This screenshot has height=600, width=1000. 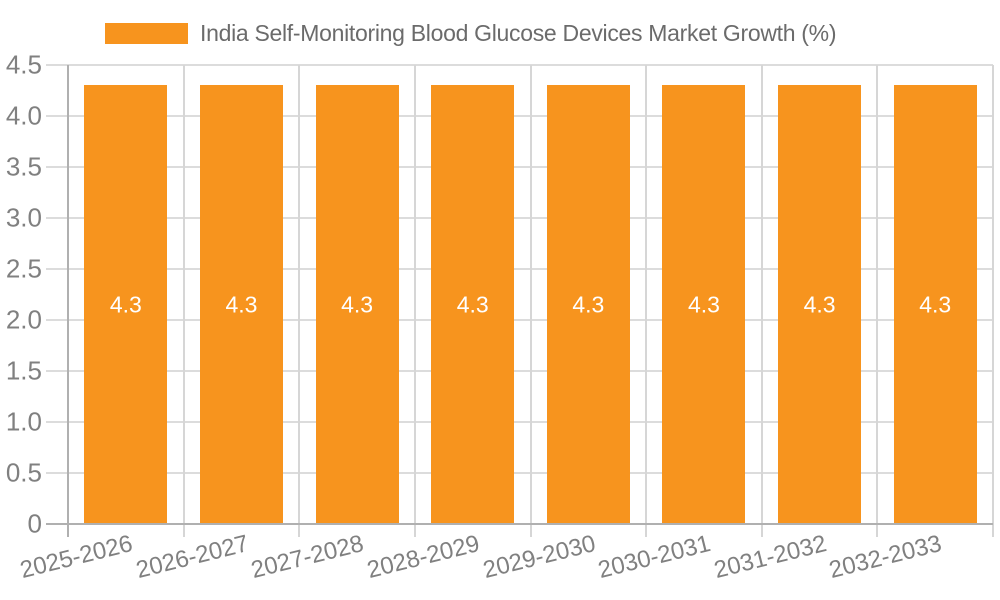 I want to click on legend-swatch, so click(x=146, y=33).